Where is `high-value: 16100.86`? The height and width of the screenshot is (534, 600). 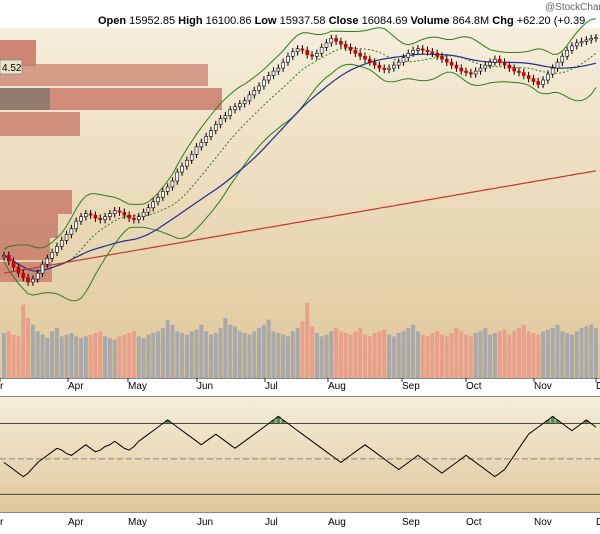 high-value: 16100.86 is located at coordinates (229, 21).